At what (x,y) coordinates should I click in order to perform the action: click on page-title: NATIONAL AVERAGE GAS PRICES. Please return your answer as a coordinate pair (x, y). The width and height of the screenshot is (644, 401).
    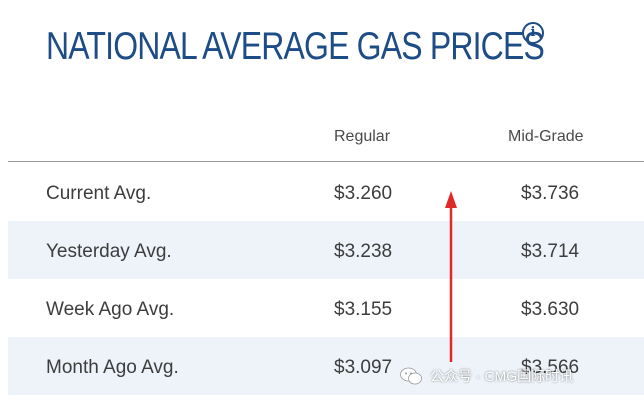
    Looking at the image, I should click on (295, 46).